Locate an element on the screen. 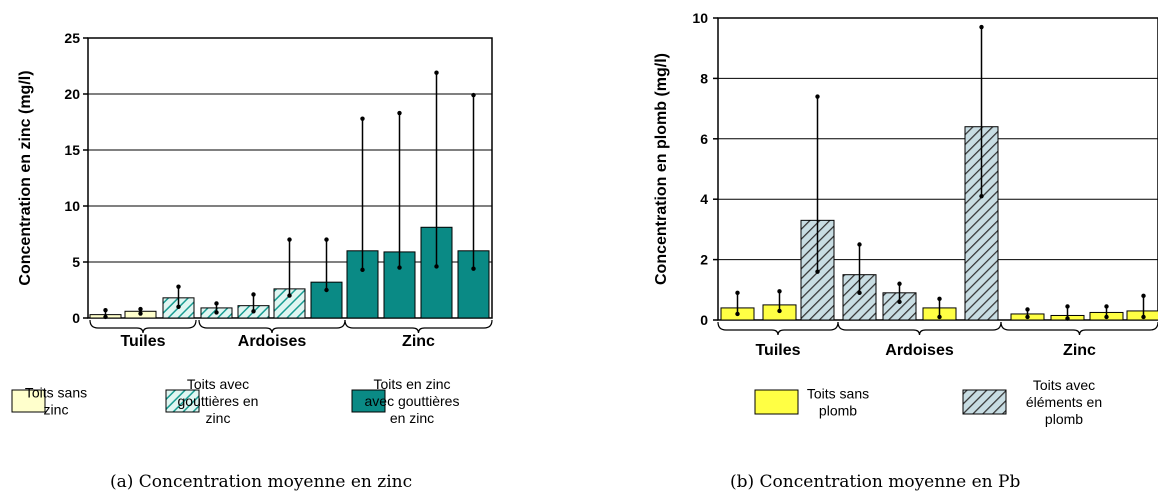 Image resolution: width=1158 pixels, height=499 pixels. legend-label: Toits en zinc avec gouttières en zinc is located at coordinates (412, 401).